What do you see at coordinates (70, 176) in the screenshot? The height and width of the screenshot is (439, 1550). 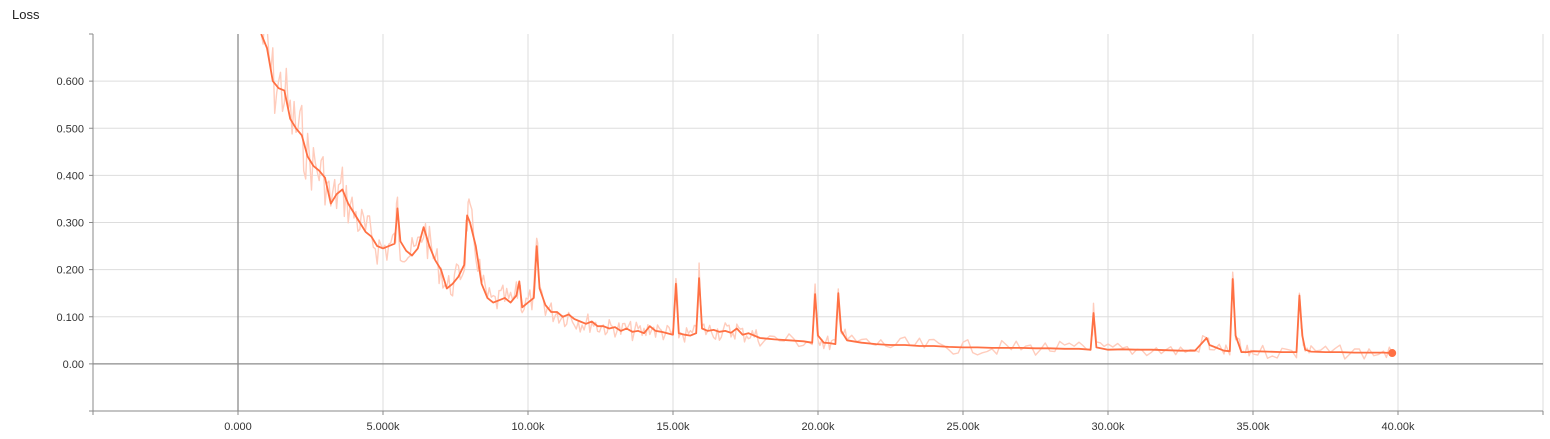 I see `y-tick-label: 0.400` at bounding box center [70, 176].